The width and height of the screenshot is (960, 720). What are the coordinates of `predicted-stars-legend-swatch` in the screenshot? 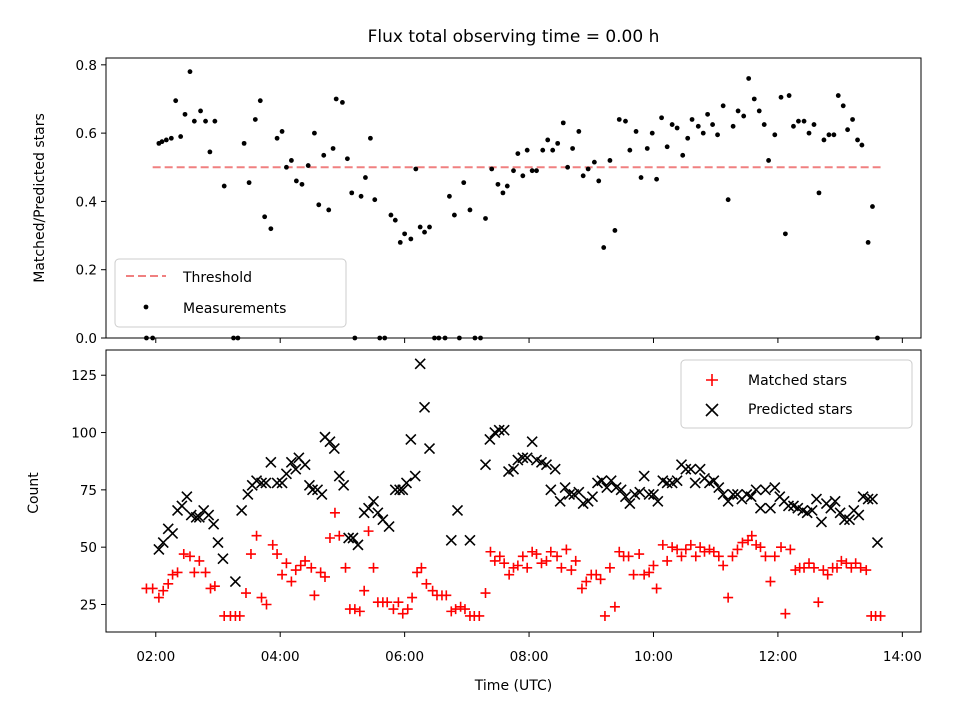 It's located at (712, 410).